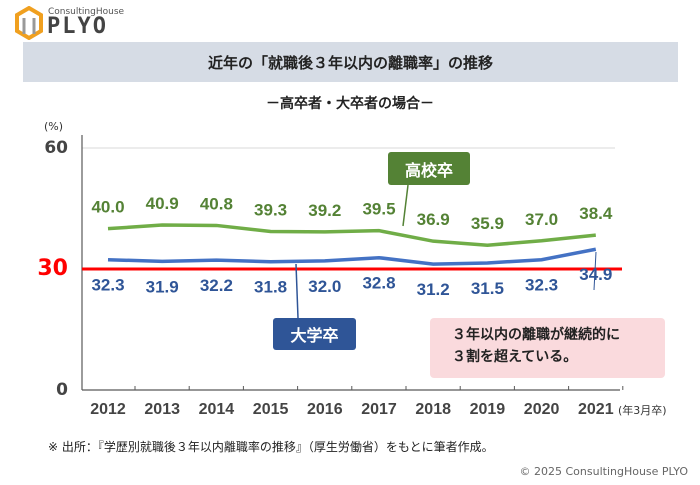 The image size is (700, 485). I want to click on x-tick-label: 2019, so click(488, 409).